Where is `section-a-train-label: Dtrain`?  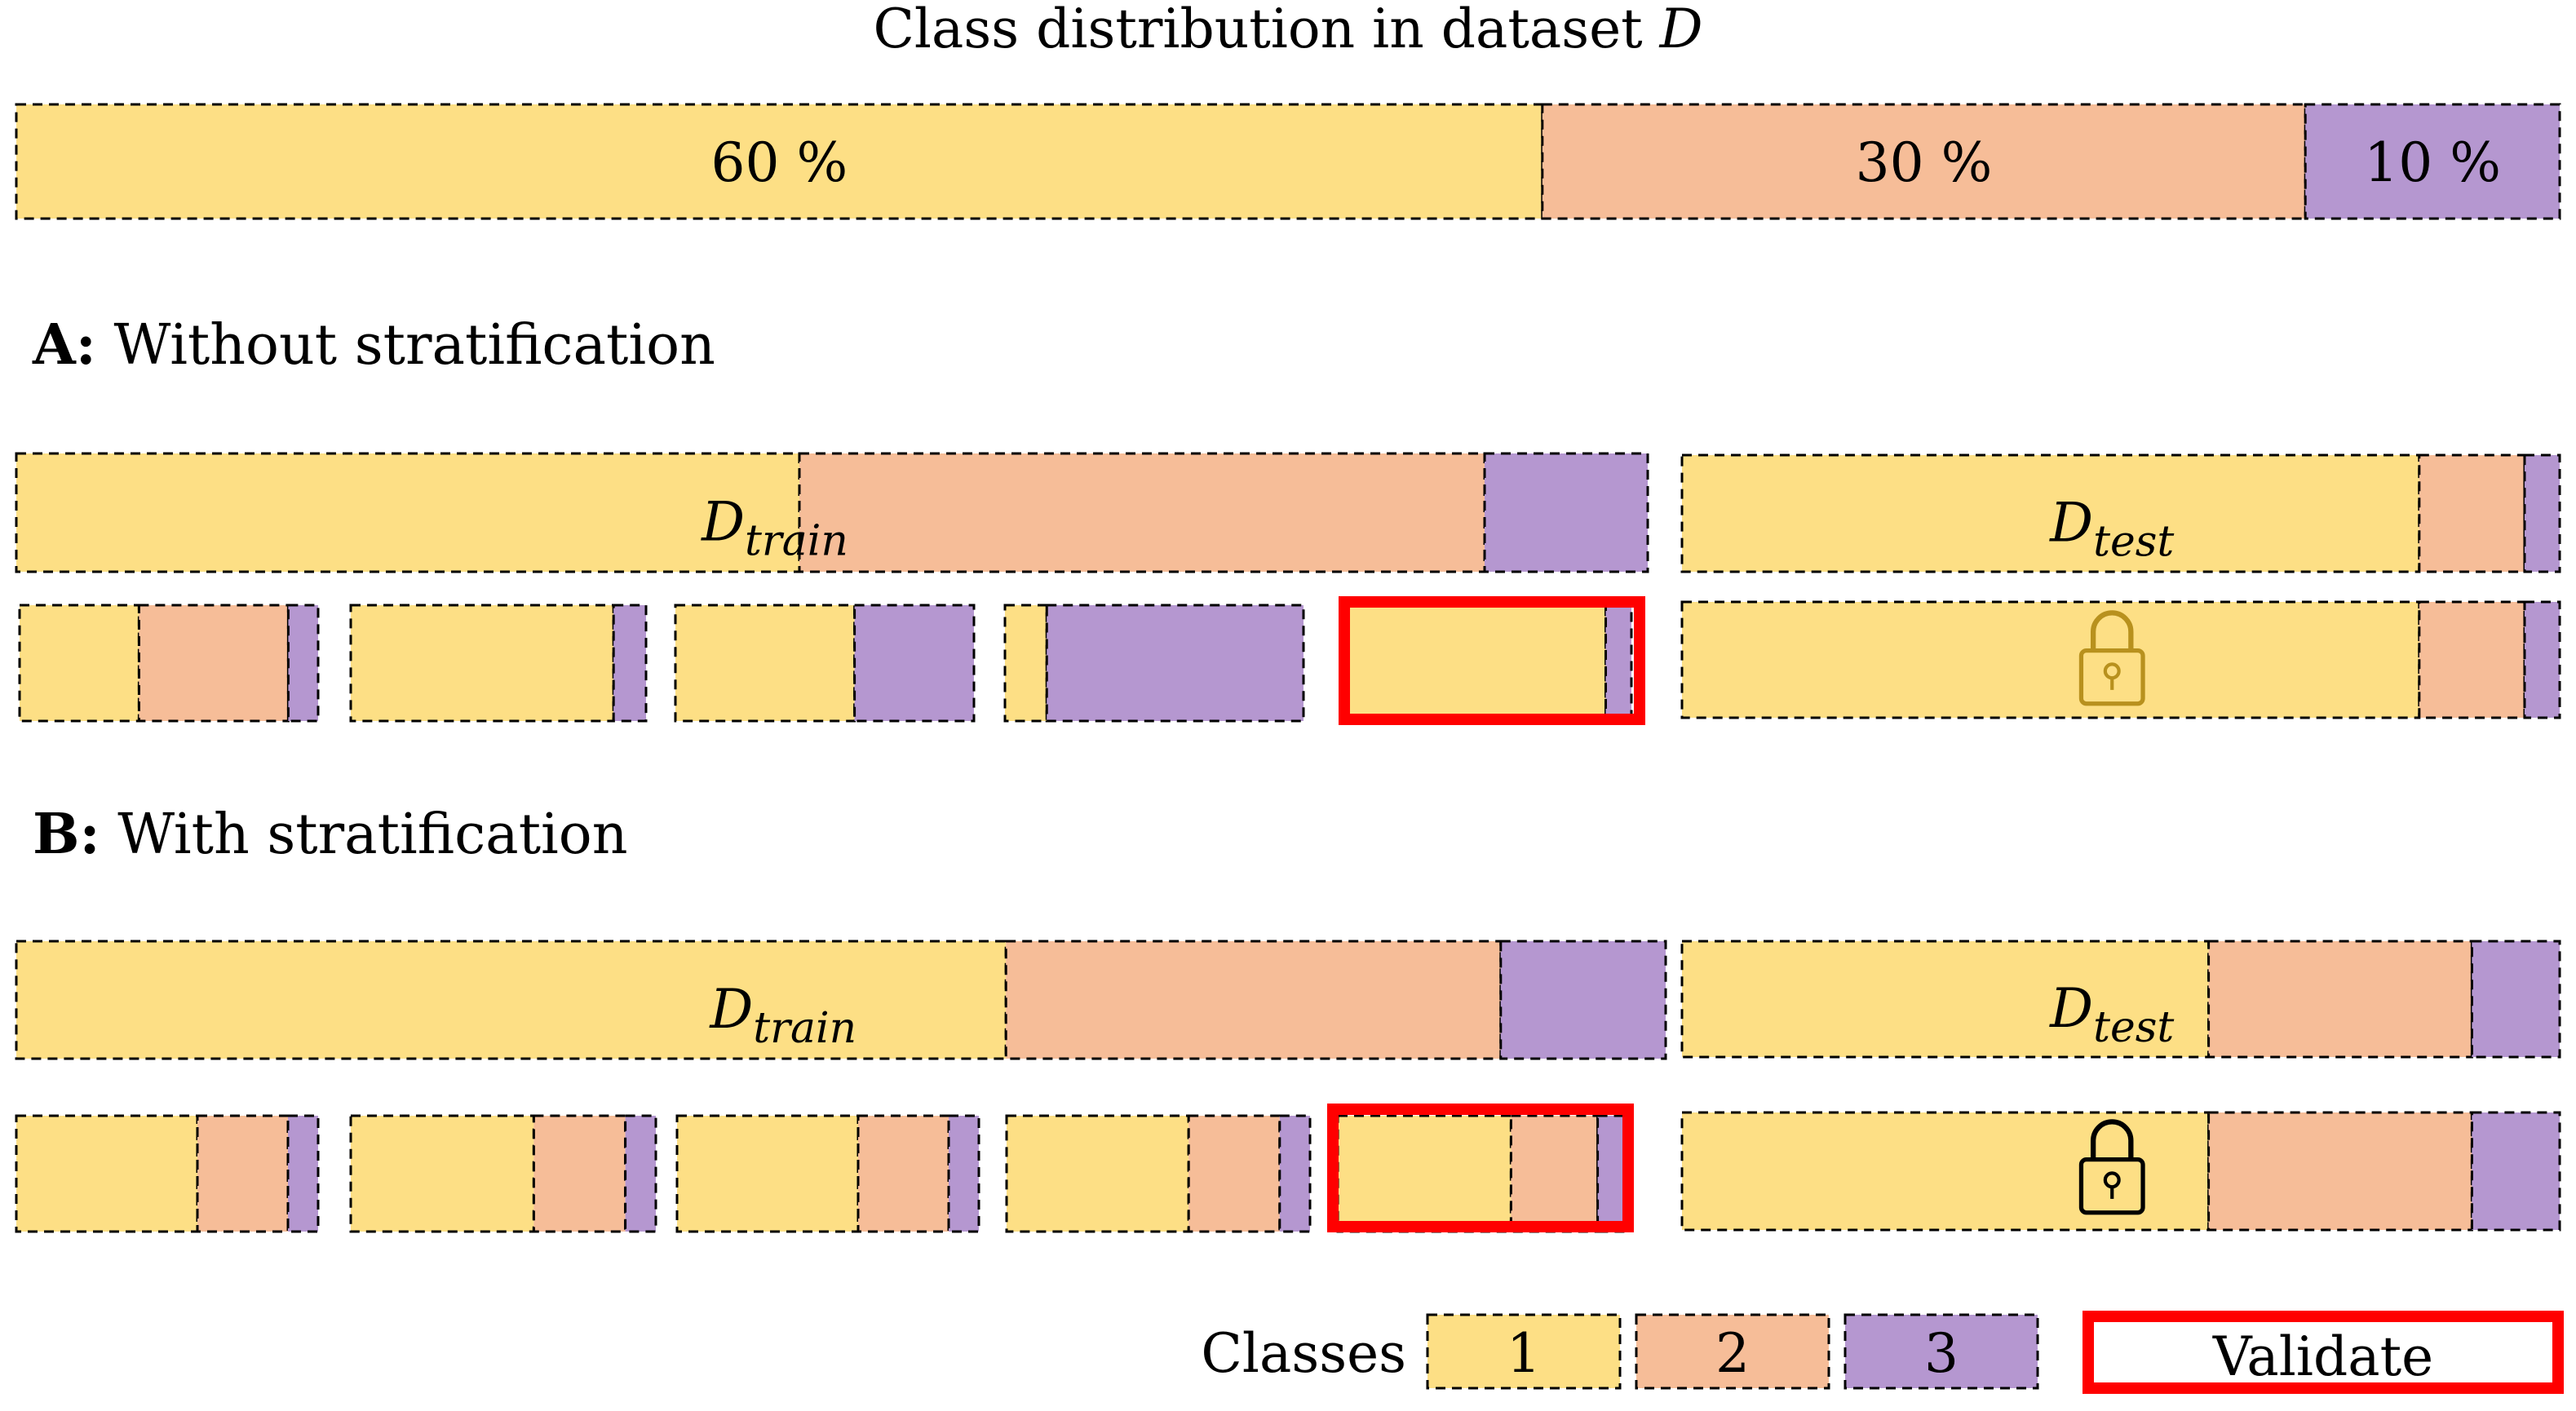 section-a-train-label: Dtrain is located at coordinates (774, 528).